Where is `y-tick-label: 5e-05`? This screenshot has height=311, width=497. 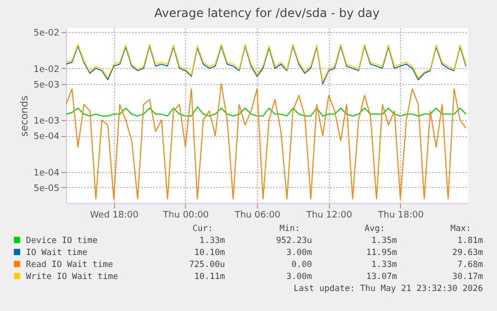 y-tick-label: 5e-05 is located at coordinates (47, 189).